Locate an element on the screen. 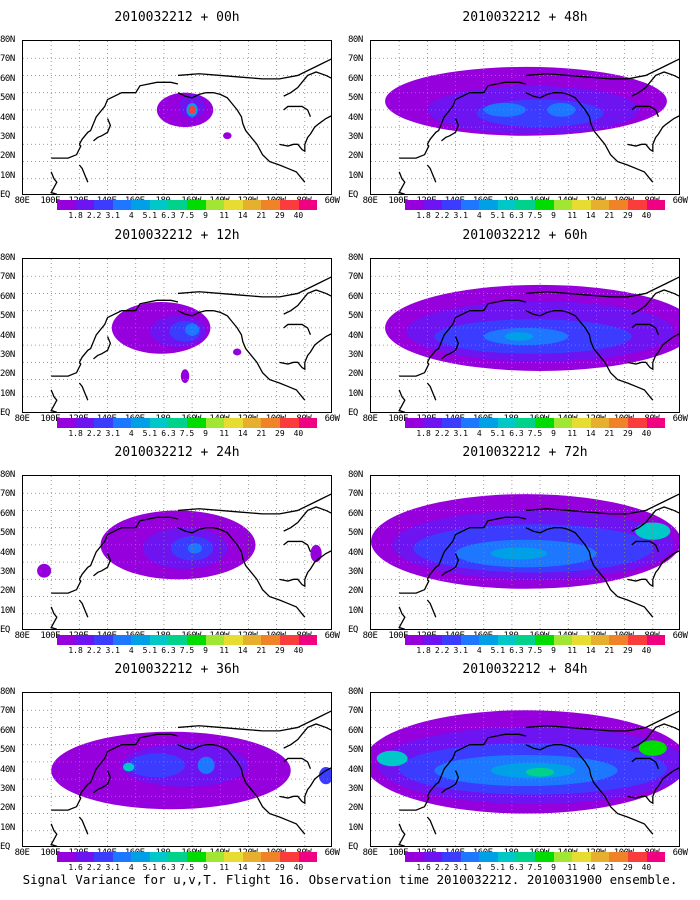 The width and height of the screenshot is (700, 900). panel-title: 2010032212 + 12h is located at coordinates (177, 235).